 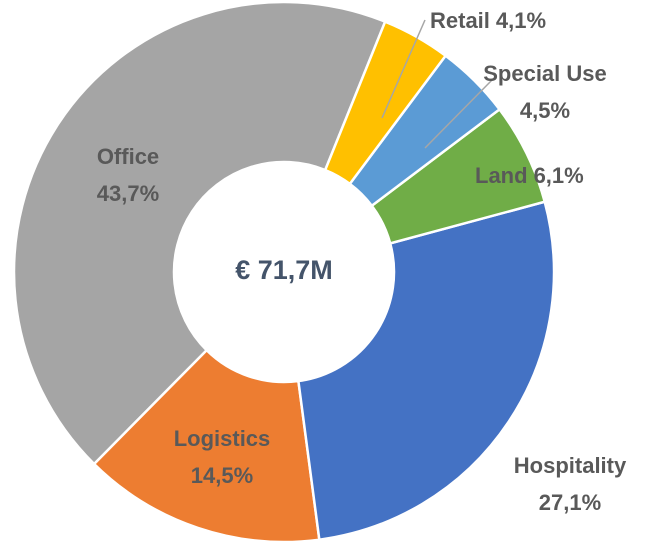 I want to click on slice-label: Retail 4,1%, so click(x=488, y=20).